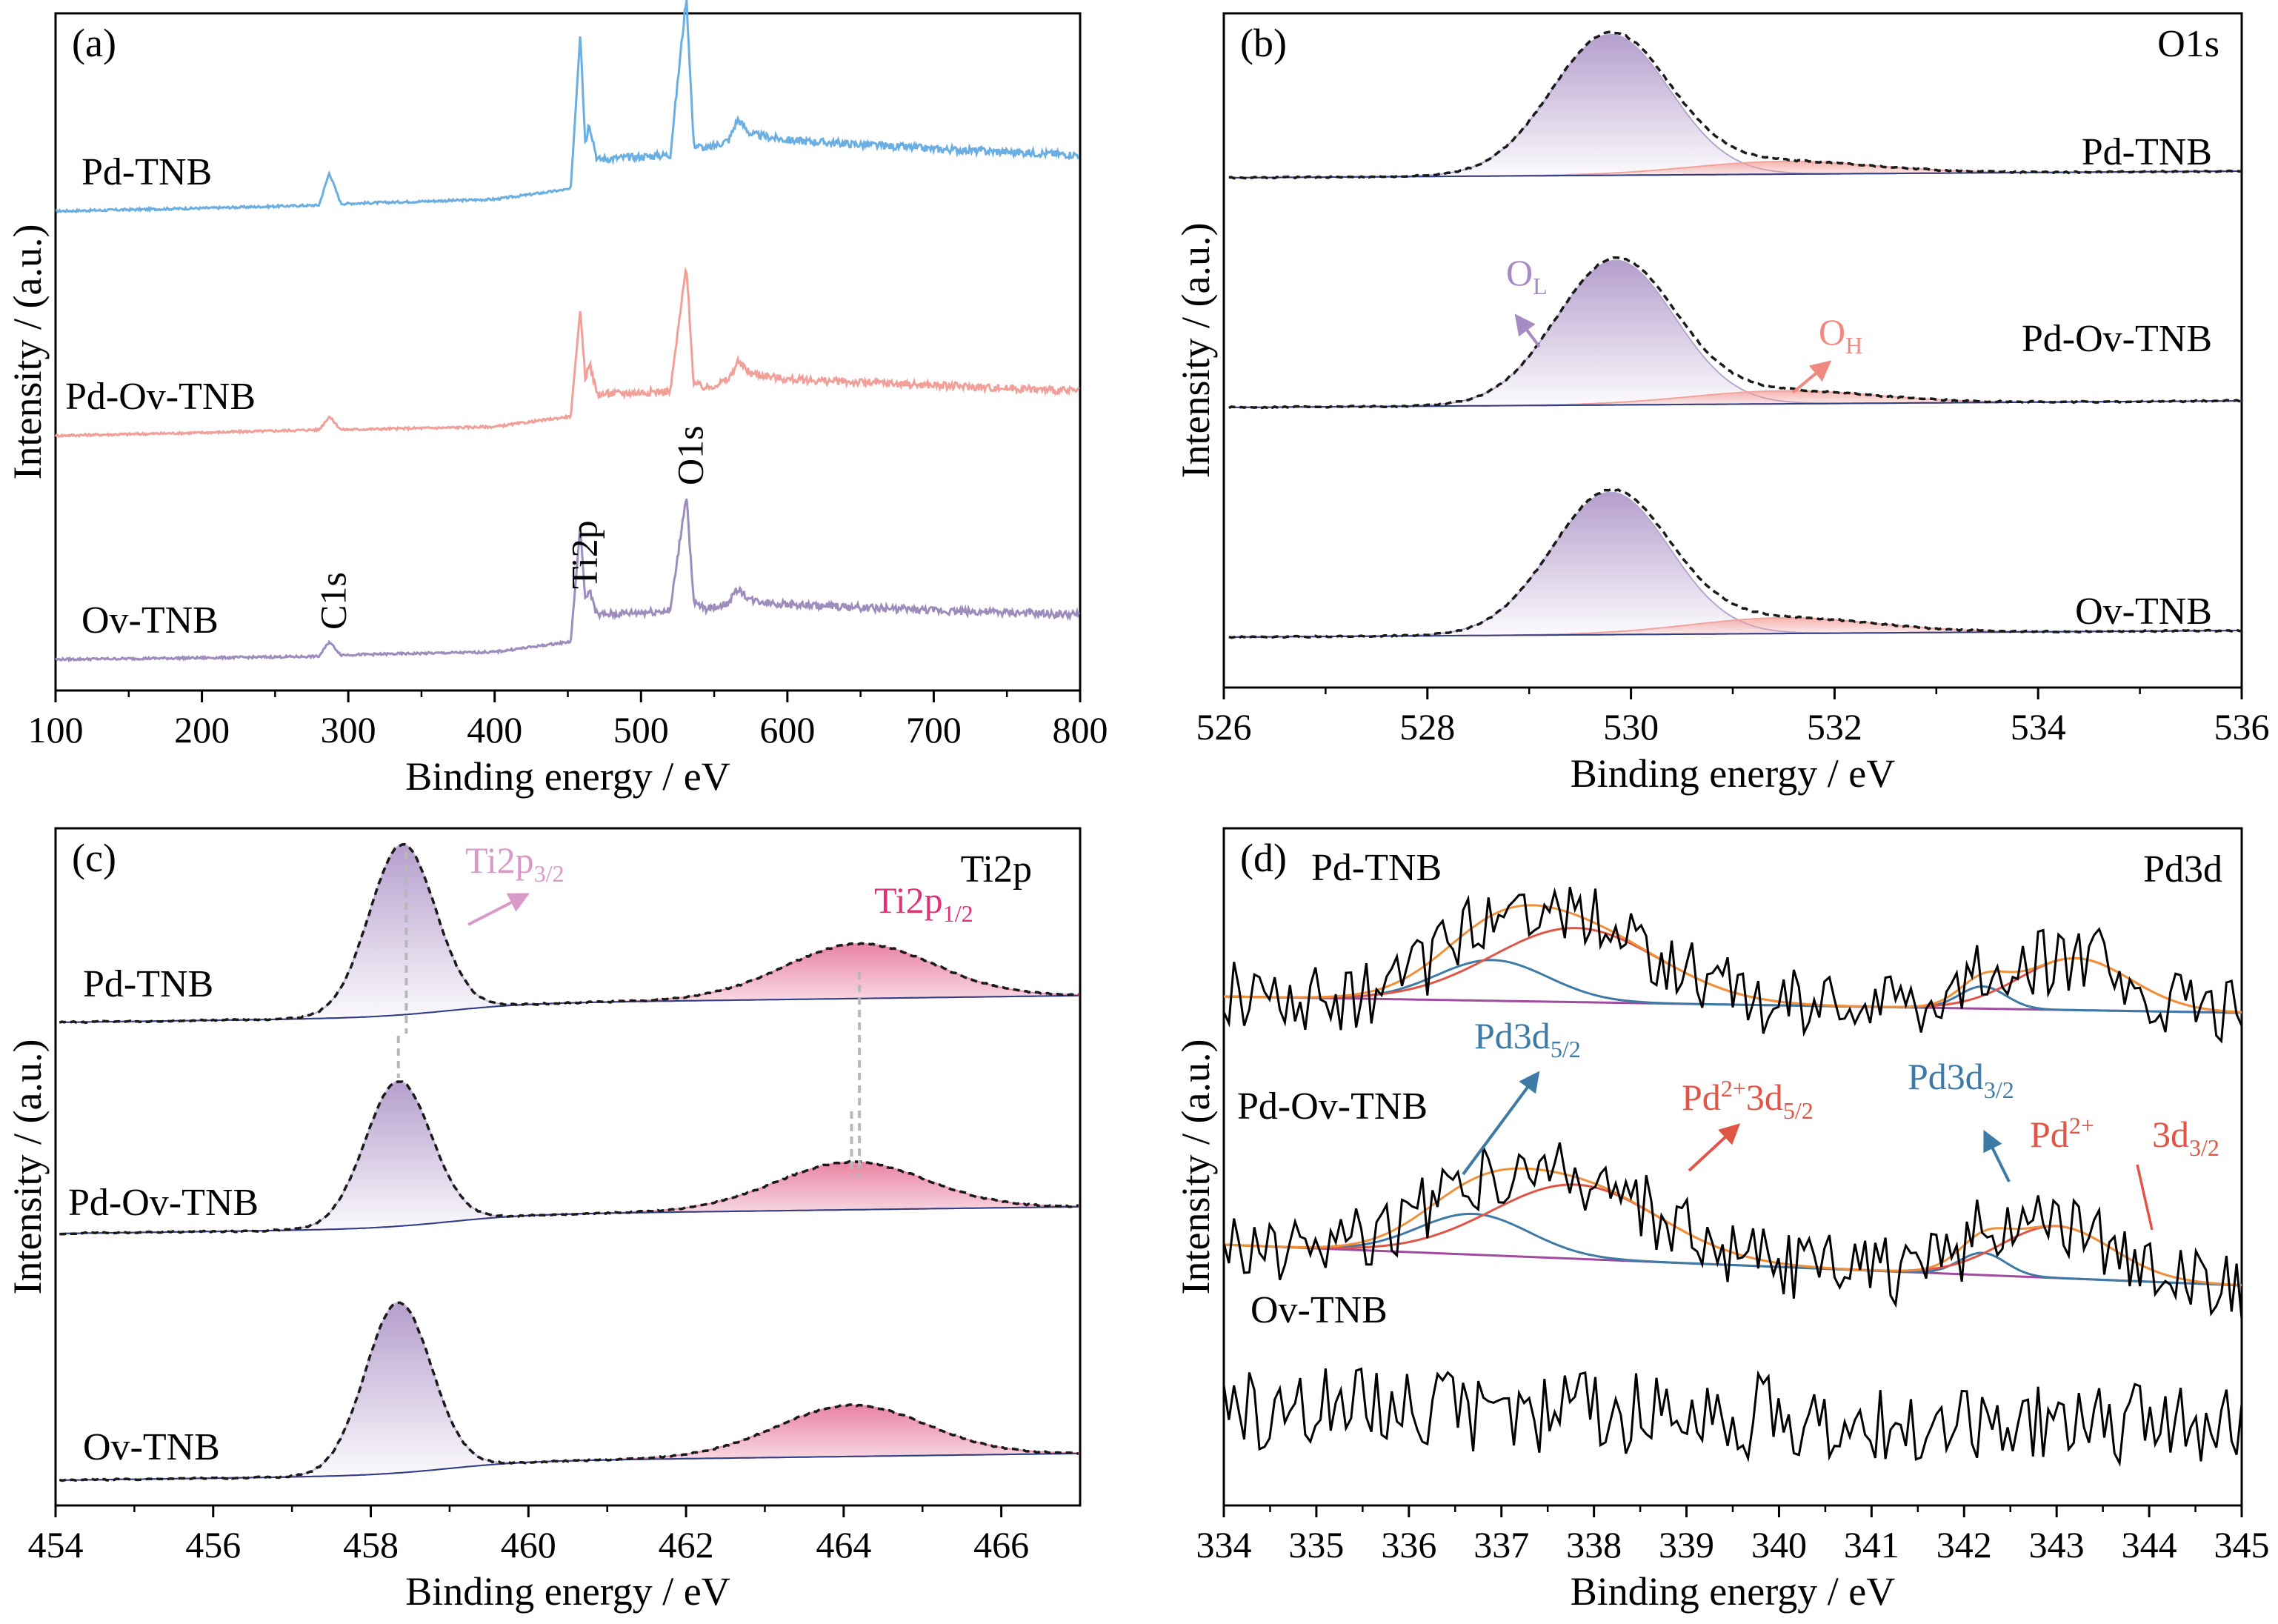  What do you see at coordinates (1964, 1544) in the screenshot?
I see `panel-d-xtick-label: 342` at bounding box center [1964, 1544].